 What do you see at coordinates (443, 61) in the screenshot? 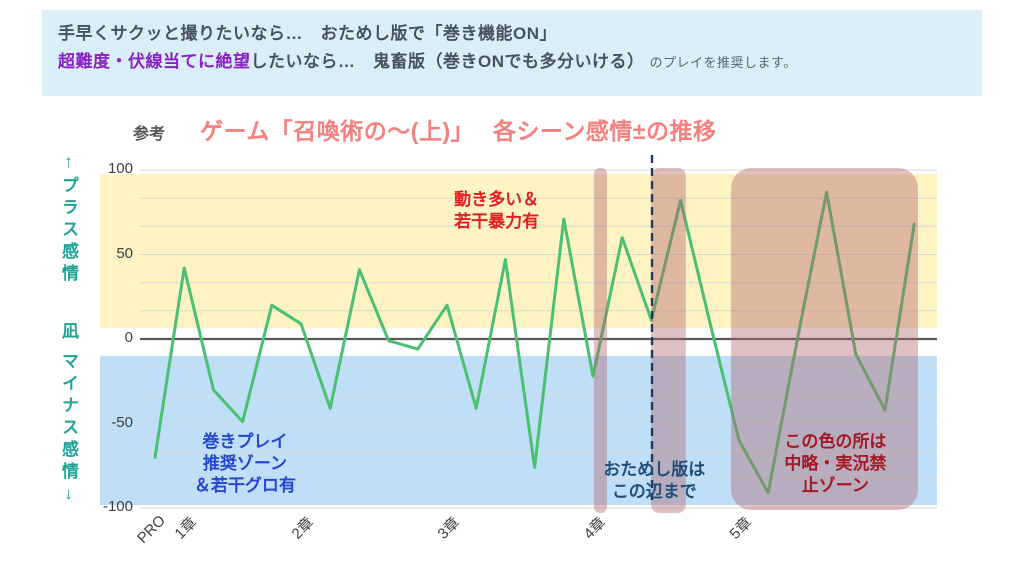
I see `banner-line2-rest: したいなら… 鬼畜版（巻きONでも多分いける）` at bounding box center [443, 61].